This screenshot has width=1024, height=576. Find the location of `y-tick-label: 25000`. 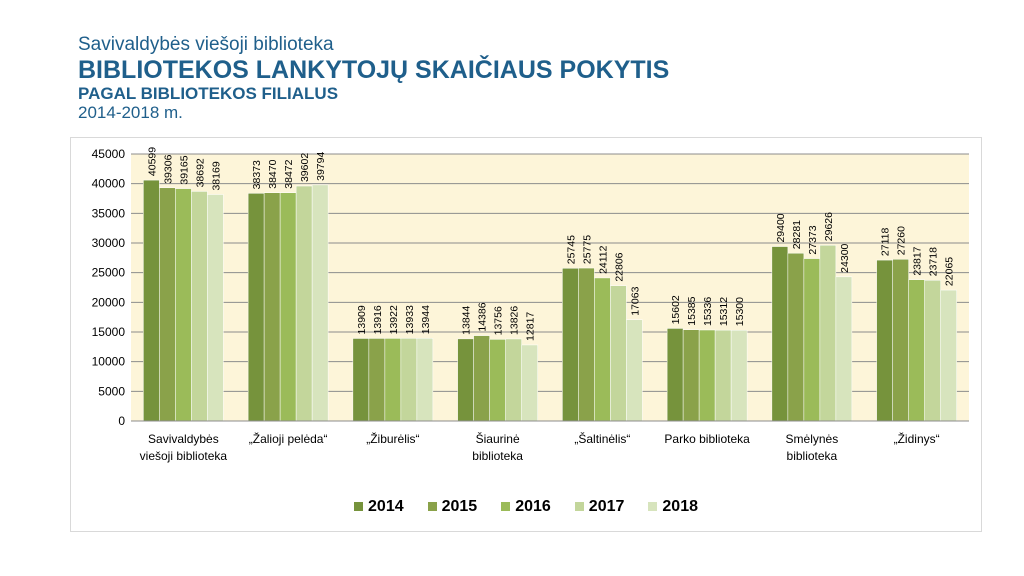

y-tick-label: 25000 is located at coordinates (109, 273).